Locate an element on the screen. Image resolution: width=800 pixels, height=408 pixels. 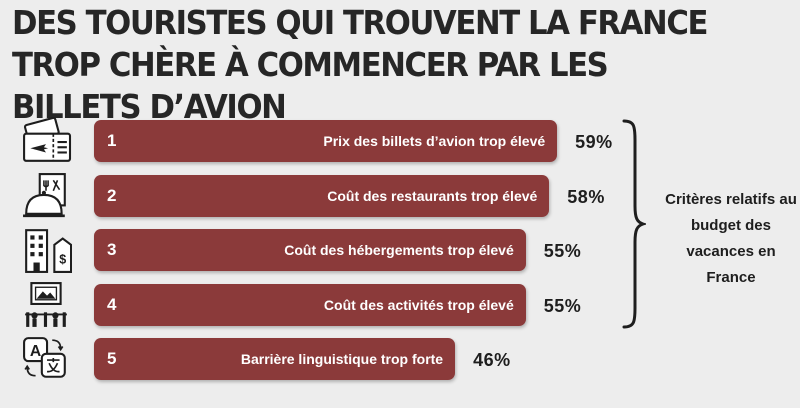
bar-5: 5 Barrière linguistique trop forte is located at coordinates (275, 359).